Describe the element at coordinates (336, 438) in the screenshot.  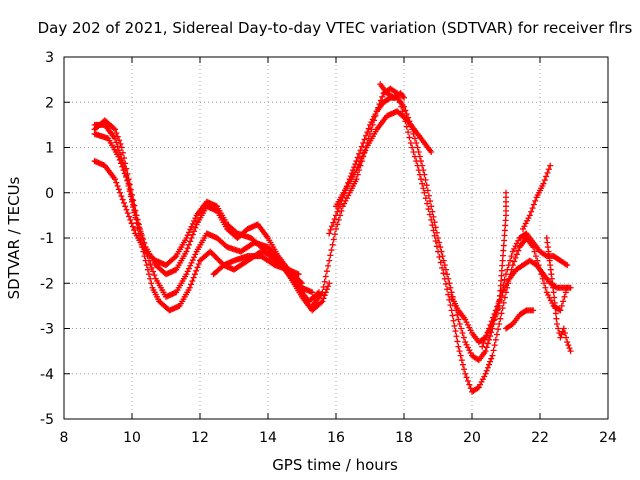
I see `x-tick-label: 16` at that location.